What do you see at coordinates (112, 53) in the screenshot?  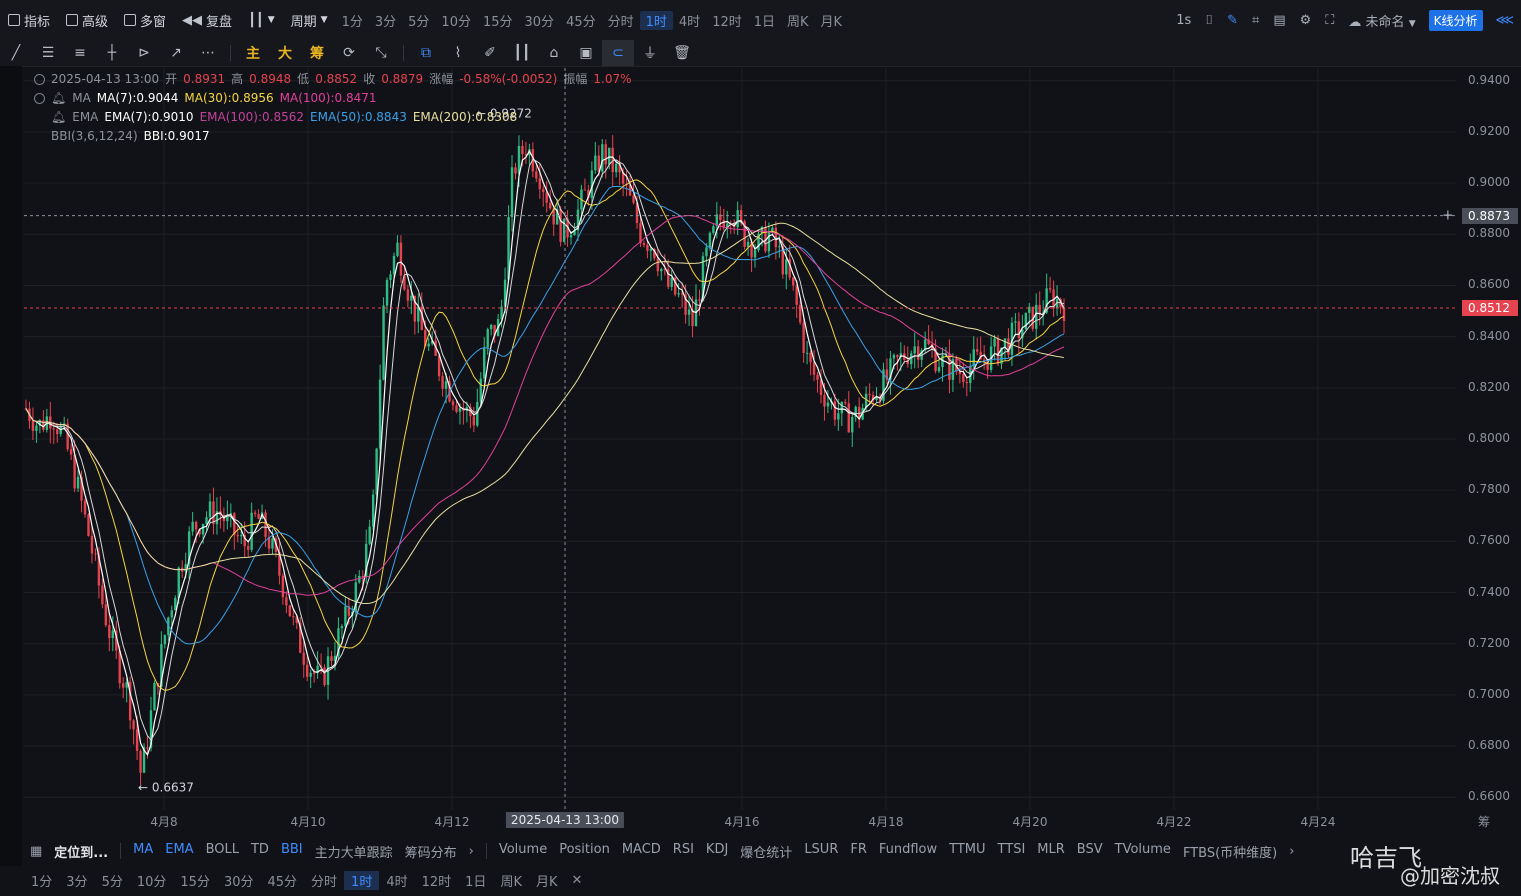 I see `horizontal-ray-icon: ┼` at bounding box center [112, 53].